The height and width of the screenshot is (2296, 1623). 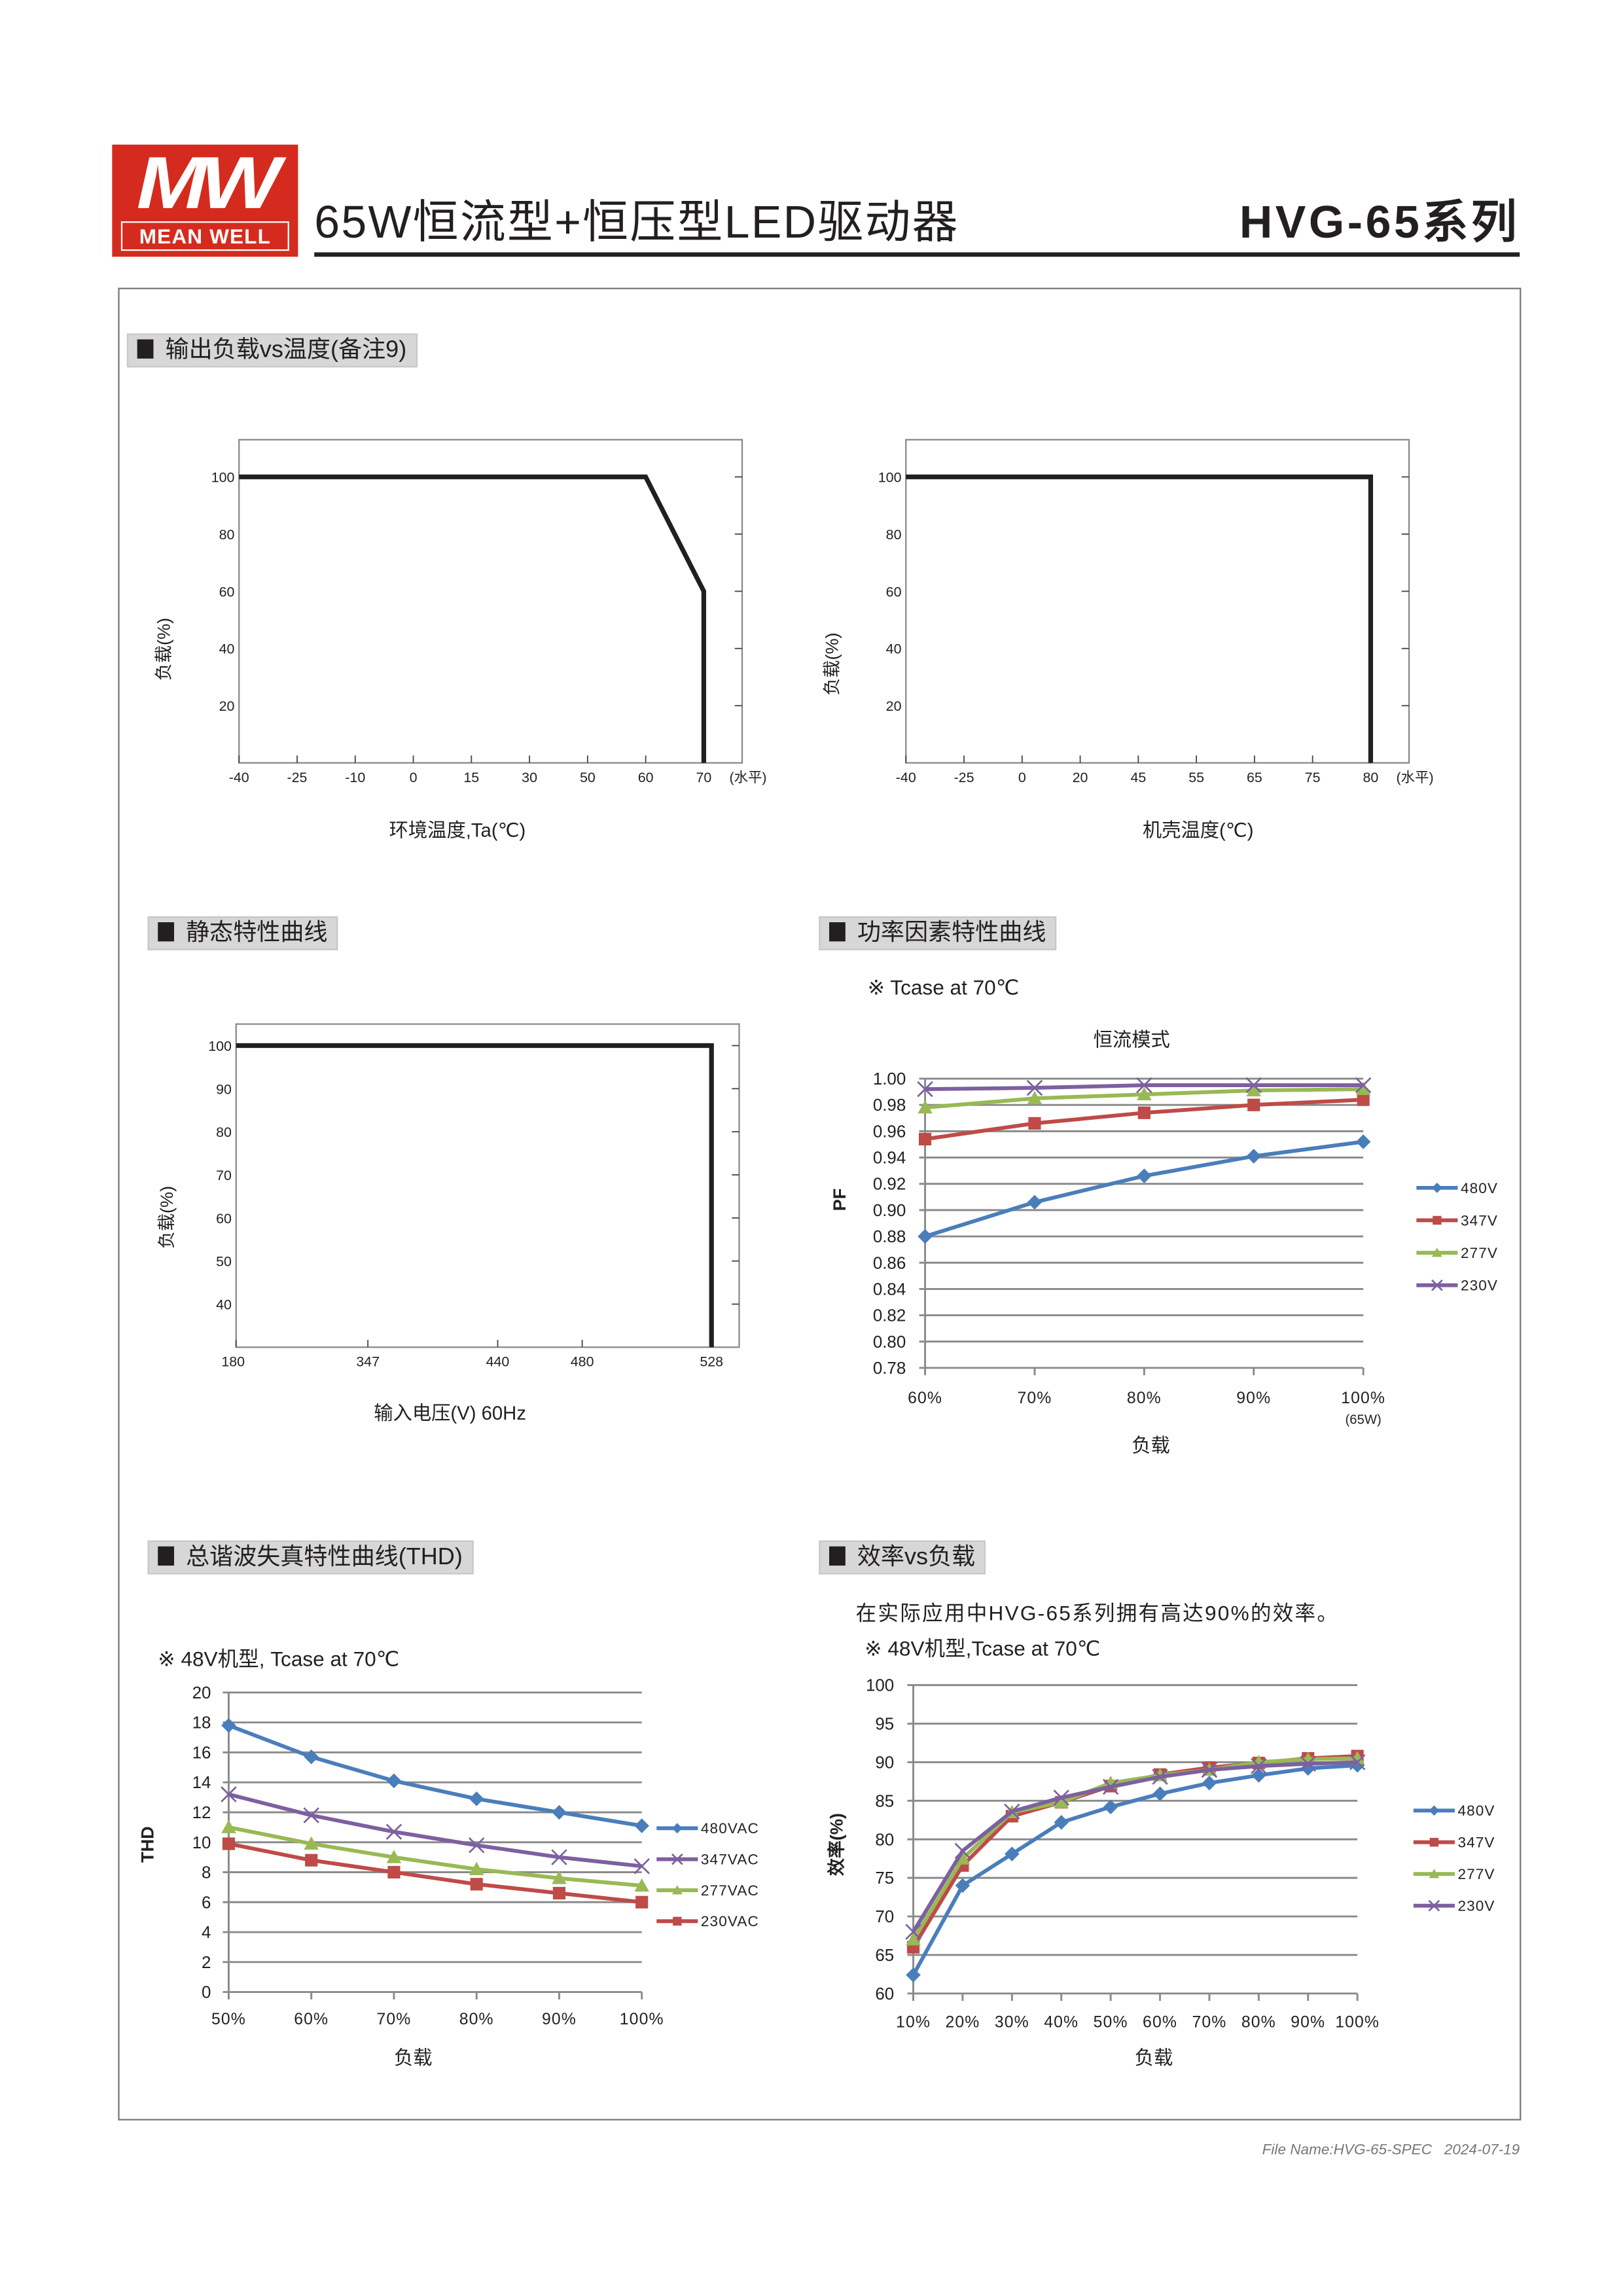 I want to click on y-tick-label: 40, so click(x=224, y=1304).